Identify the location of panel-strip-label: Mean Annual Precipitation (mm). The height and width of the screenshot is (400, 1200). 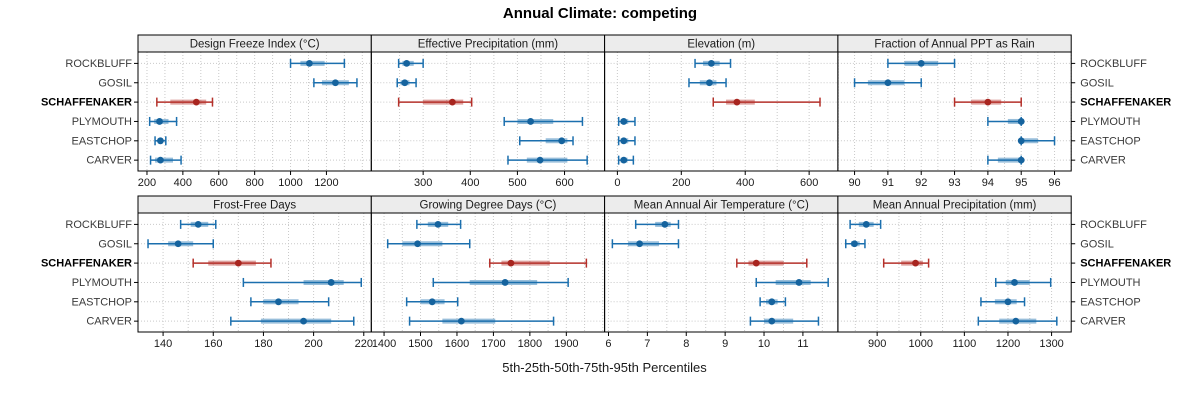
(955, 206).